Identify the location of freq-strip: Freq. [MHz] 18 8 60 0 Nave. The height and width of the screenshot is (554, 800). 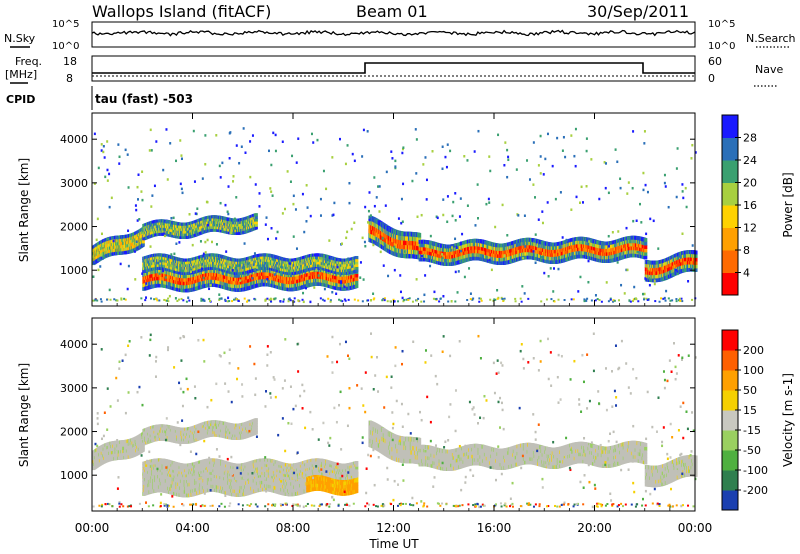
(394, 71).